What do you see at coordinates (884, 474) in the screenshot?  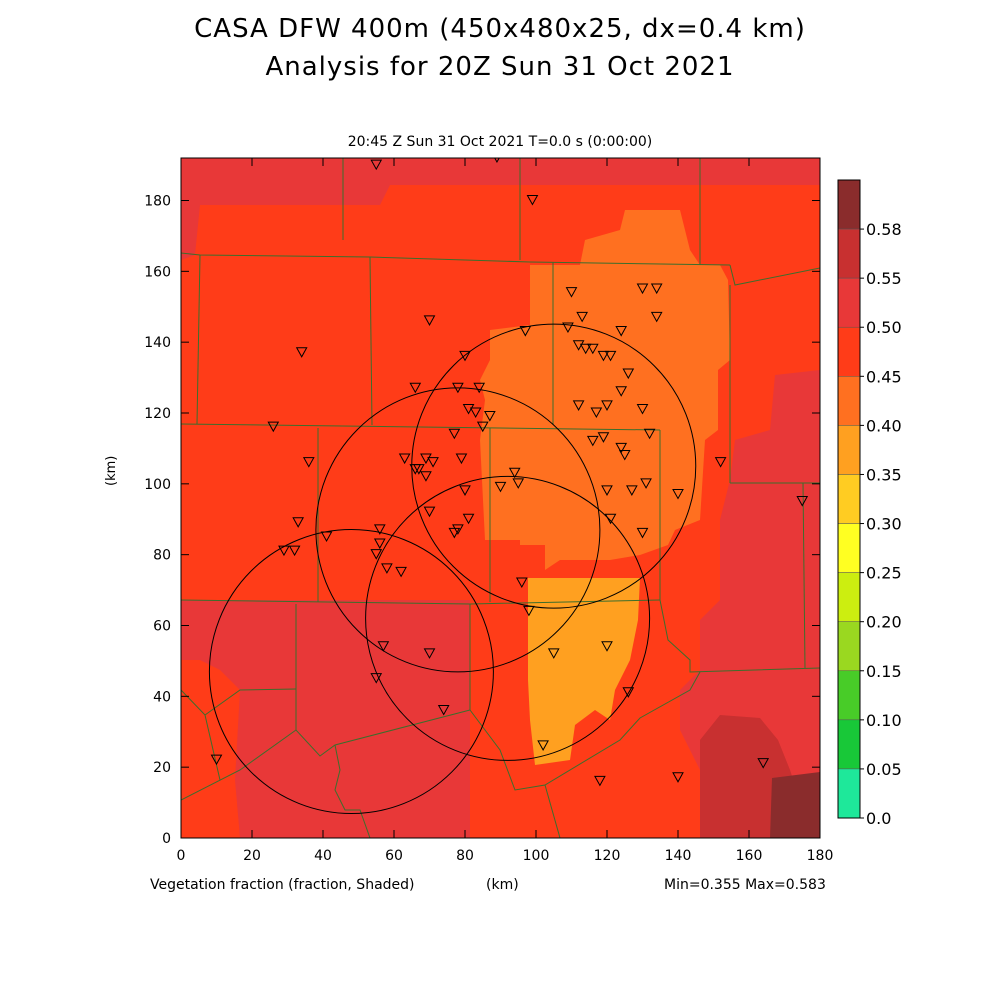 I see `colorbar-label: 0.35` at bounding box center [884, 474].